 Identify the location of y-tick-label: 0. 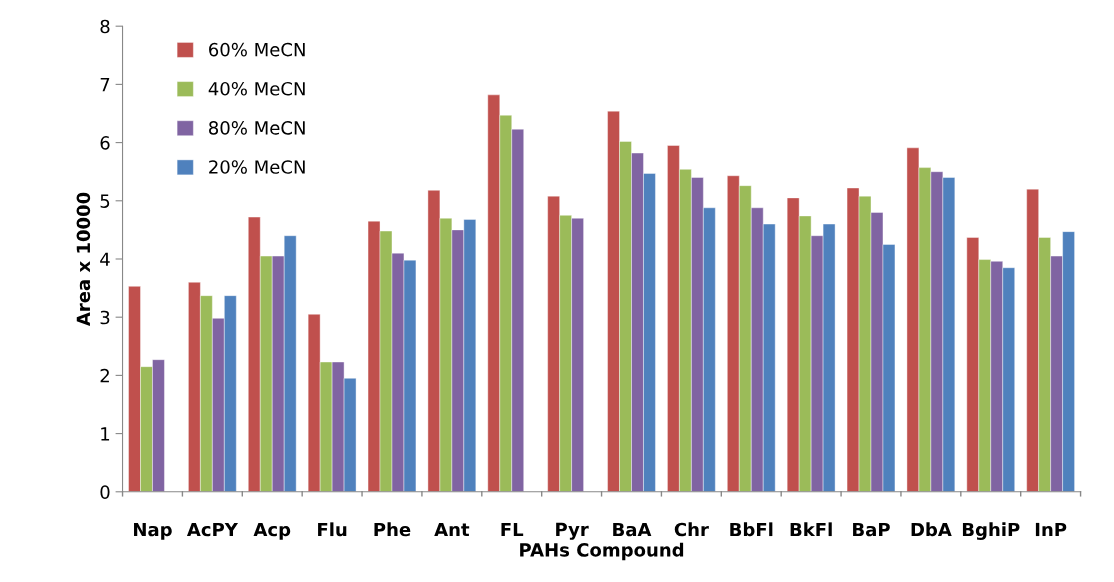
(105, 492).